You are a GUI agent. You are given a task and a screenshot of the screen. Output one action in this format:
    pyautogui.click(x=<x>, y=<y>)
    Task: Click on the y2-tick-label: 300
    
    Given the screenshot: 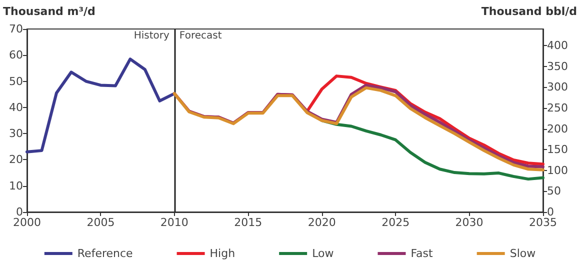 What is the action you would take?
    pyautogui.click(x=557, y=87)
    